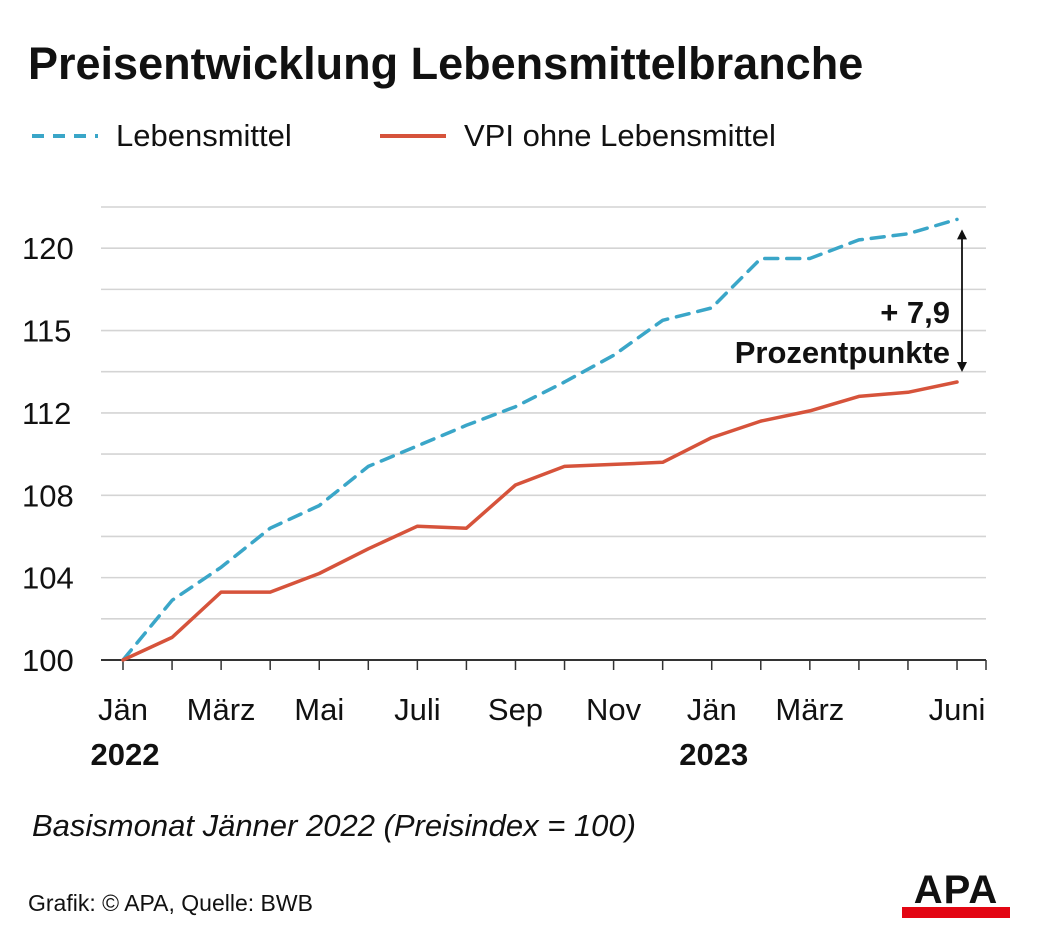 Image resolution: width=1039 pixels, height=945 pixels. Describe the element at coordinates (48, 660) in the screenshot. I see `y-tick-label: 100` at that location.